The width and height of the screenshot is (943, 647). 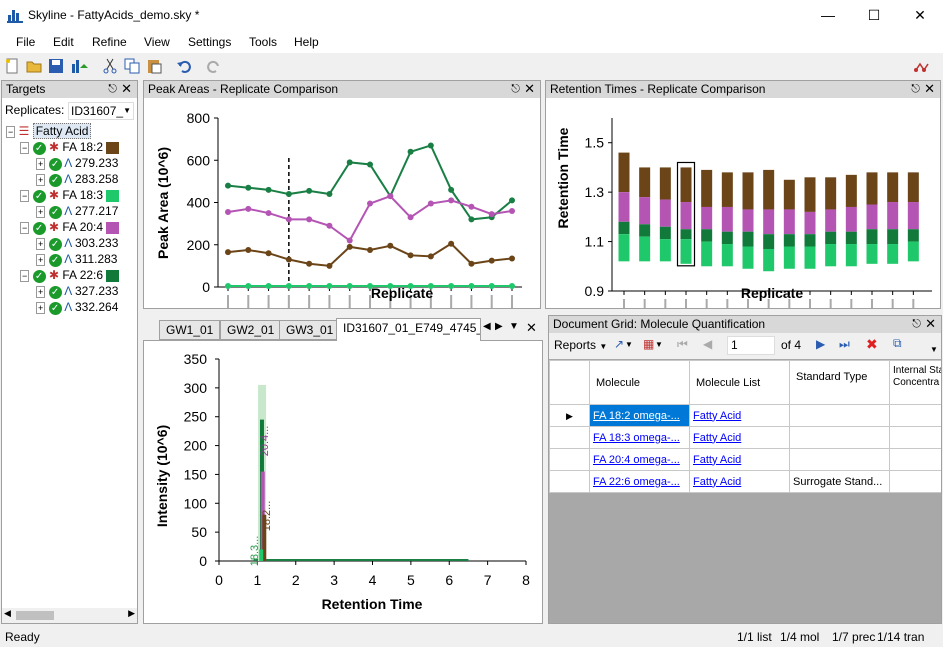 What do you see at coordinates (49, 131) in the screenshot?
I see `tree-root: − ☰ Fatty Acid` at bounding box center [49, 131].